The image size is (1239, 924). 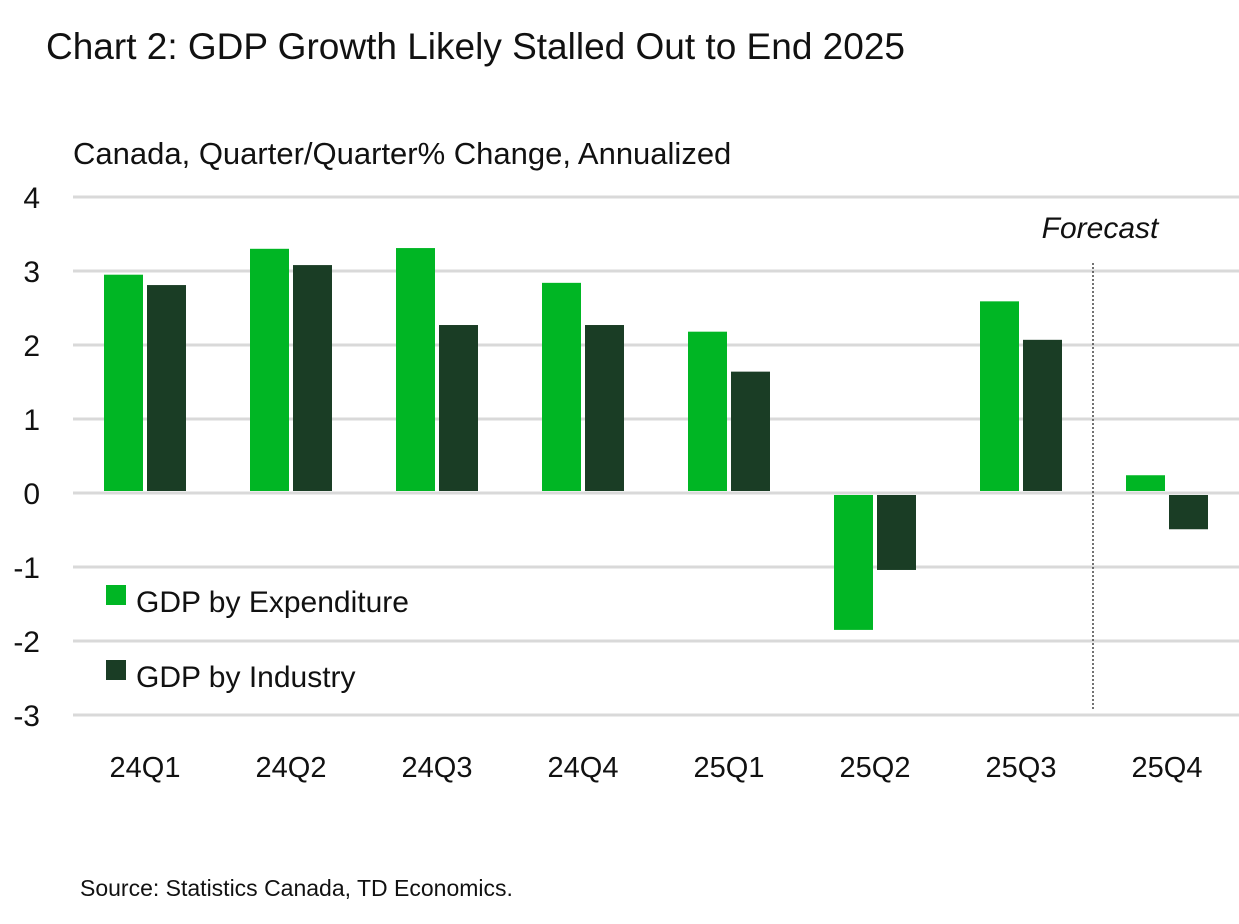 I want to click on y-tick-label: -1, so click(x=26, y=568).